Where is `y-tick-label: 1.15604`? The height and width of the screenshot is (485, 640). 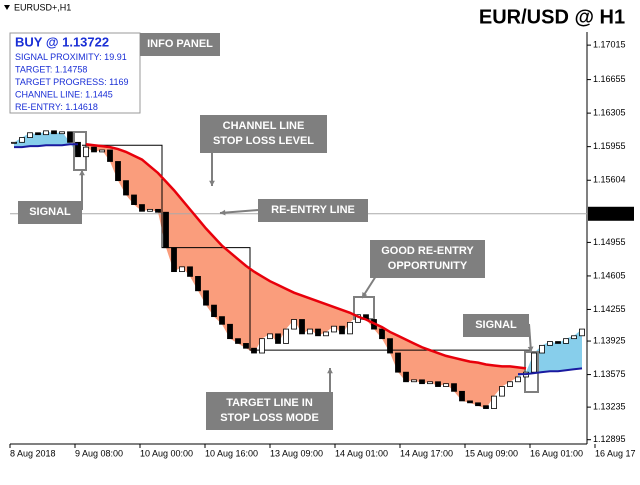 y-tick-label: 1.15604 is located at coordinates (609, 180).